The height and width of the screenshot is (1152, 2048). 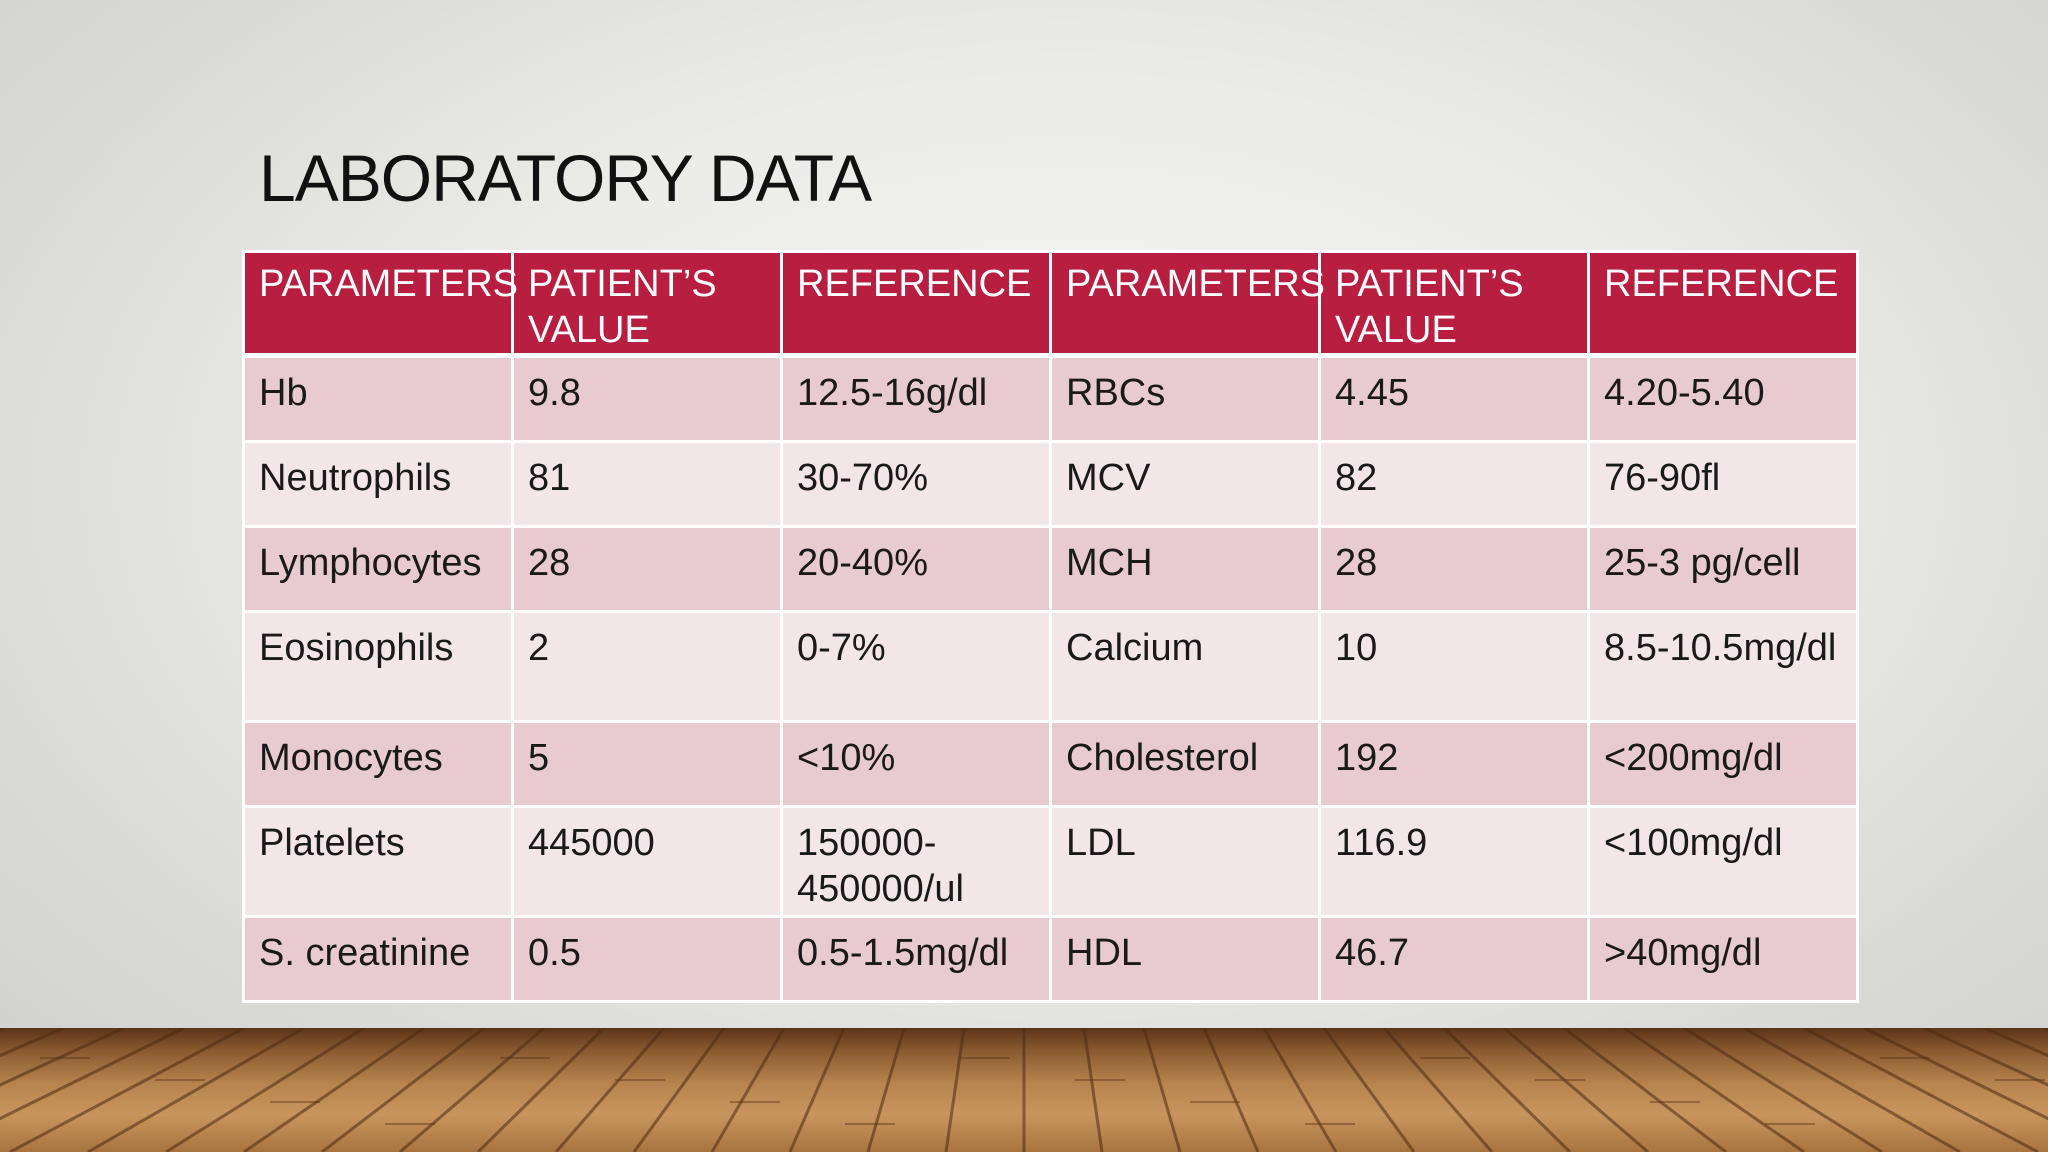 I want to click on wood-floor-decoration, so click(x=1024, y=1090).